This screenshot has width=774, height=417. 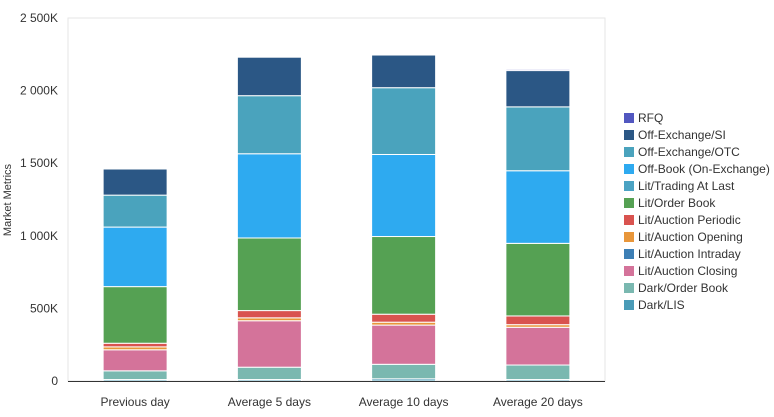 I want to click on legend-label: Off-Exchange/SI, so click(x=682, y=135).